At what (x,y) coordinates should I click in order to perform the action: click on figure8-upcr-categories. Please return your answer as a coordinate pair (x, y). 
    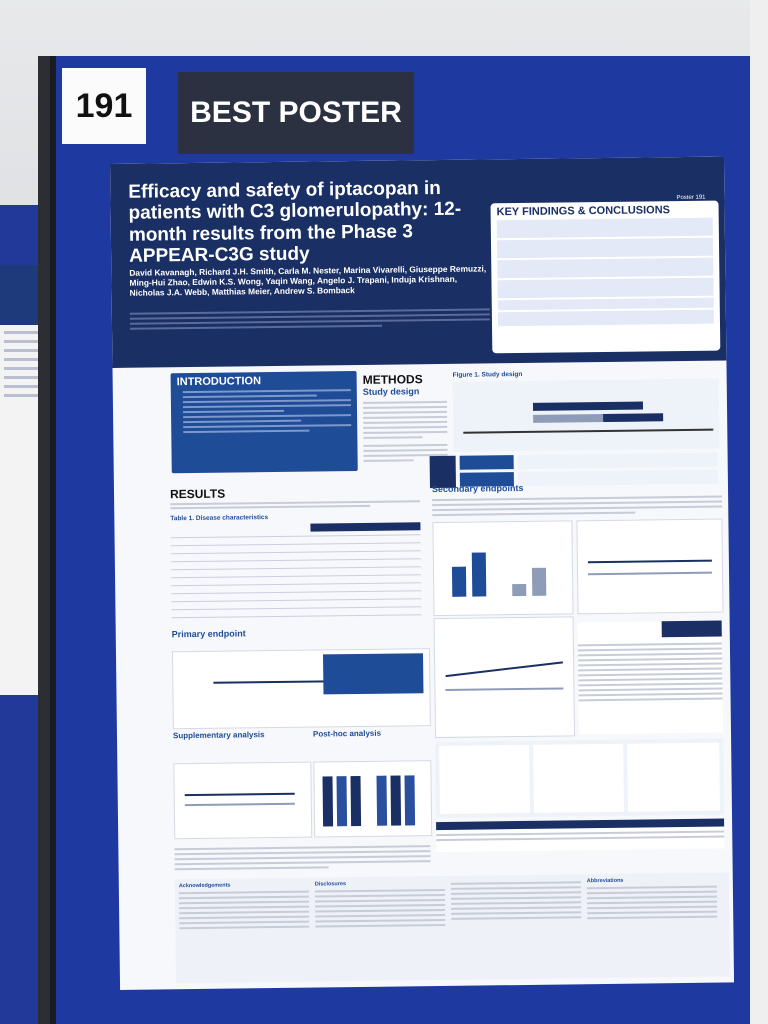
    Looking at the image, I should click on (579, 778).